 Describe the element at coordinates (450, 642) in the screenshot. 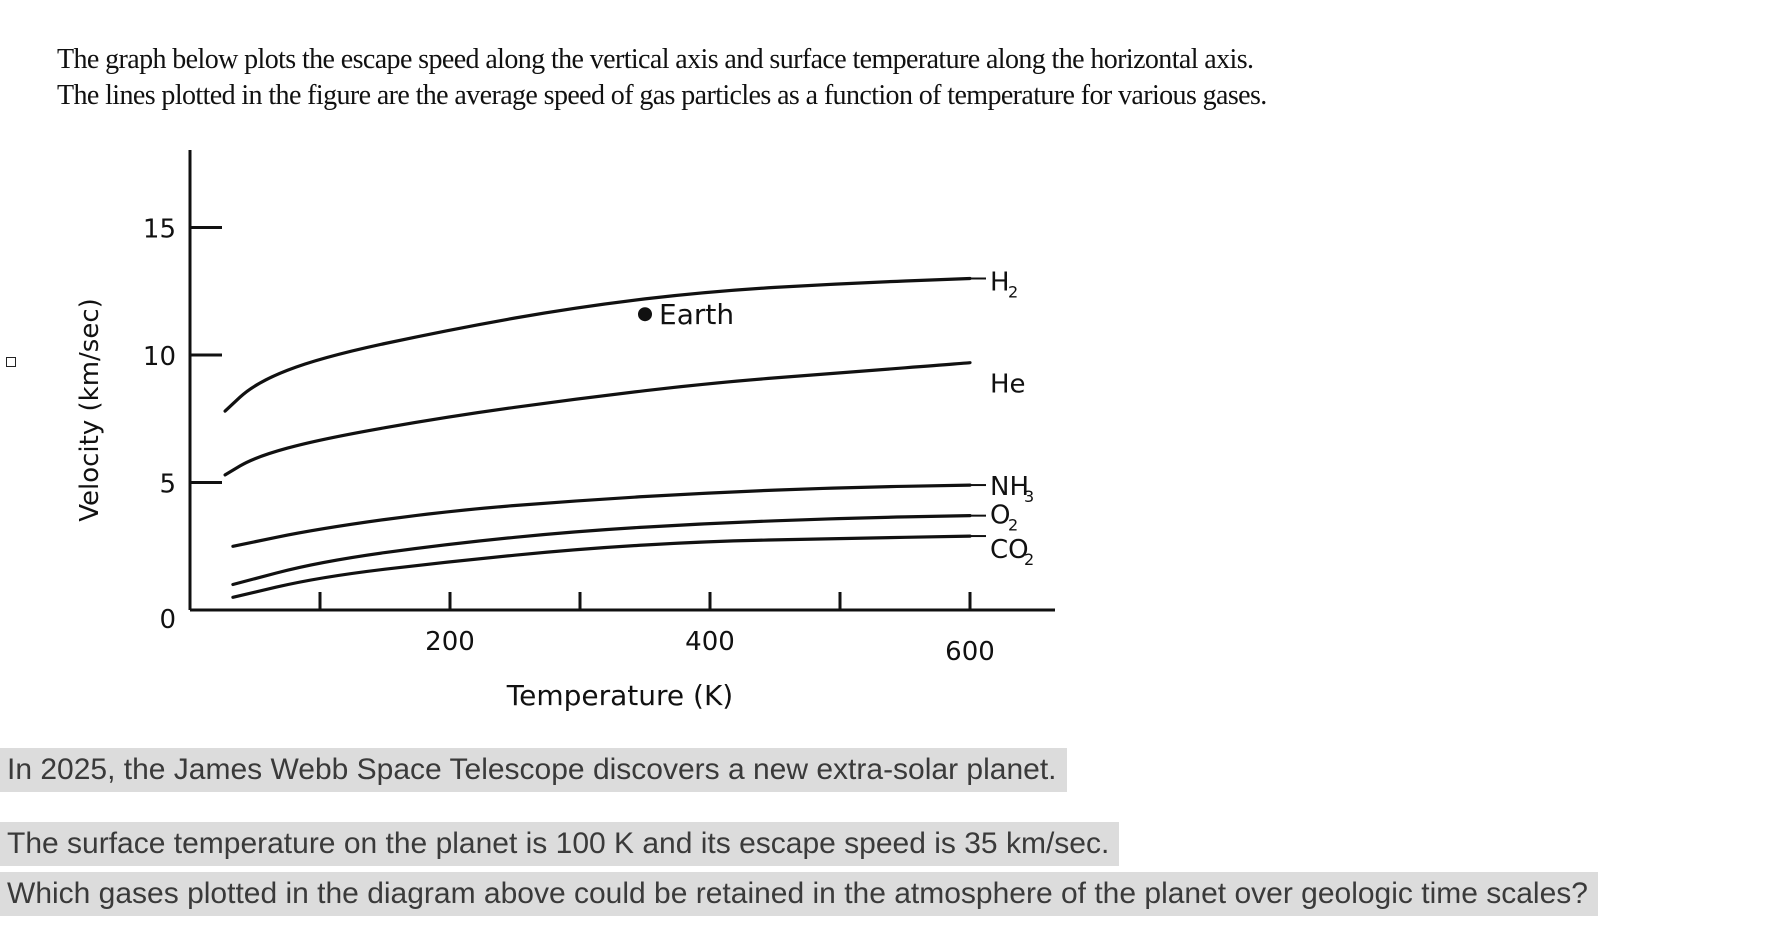

I see `x-tick-label-200: 200` at that location.